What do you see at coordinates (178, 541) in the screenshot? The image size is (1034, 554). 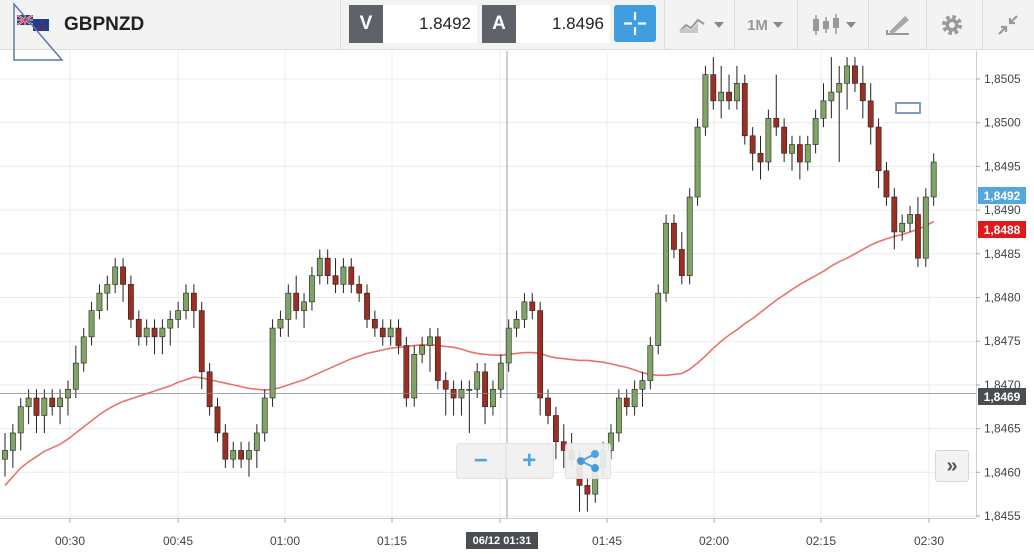 I see `time-tick-label: 00:45` at bounding box center [178, 541].